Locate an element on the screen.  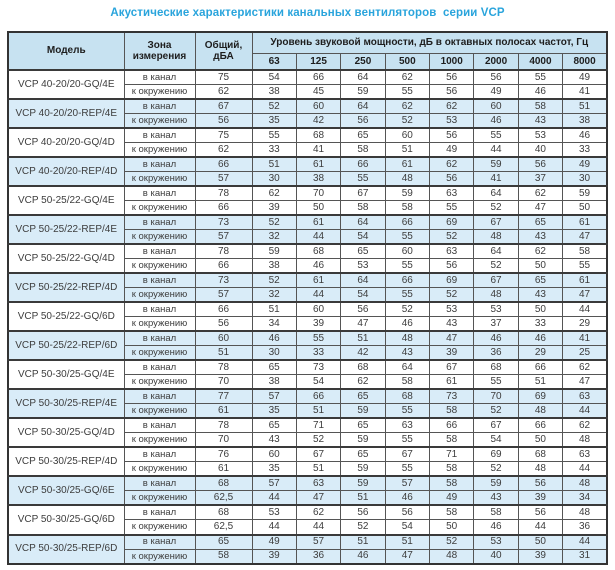
total-dba-cell: 75 is located at coordinates (223, 135).